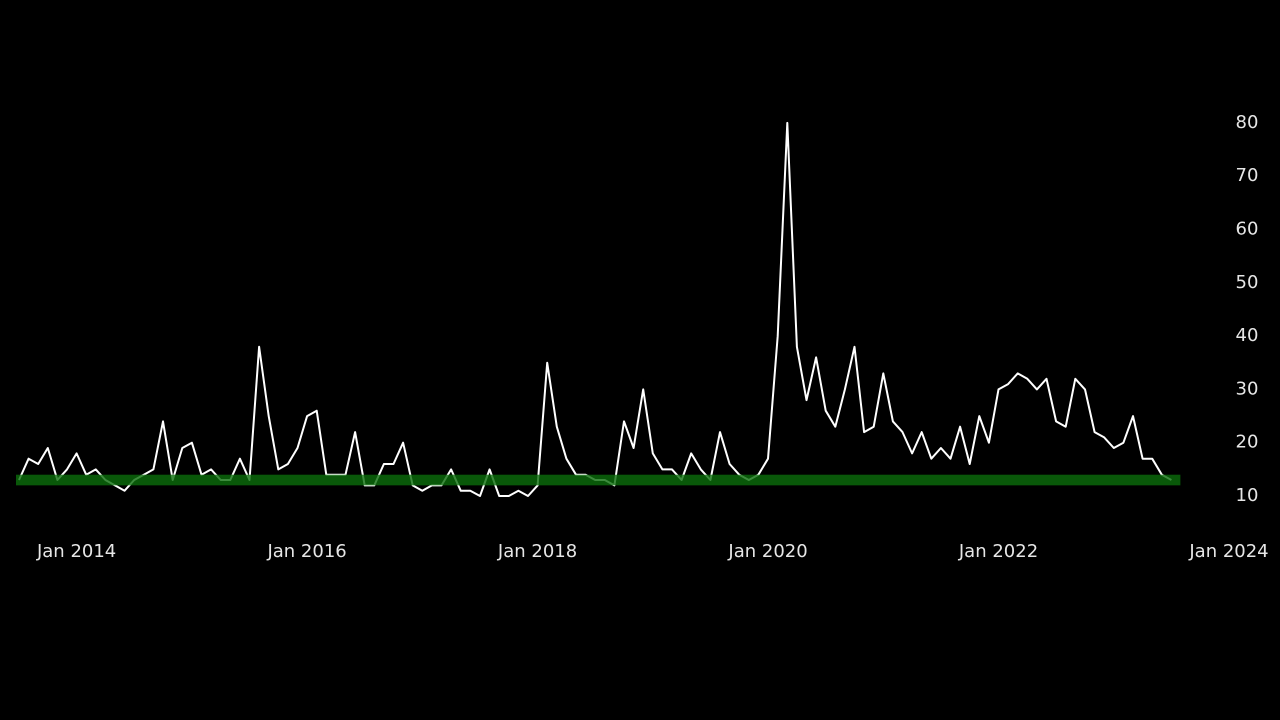 This screenshot has width=1280, height=720. What do you see at coordinates (537, 551) in the screenshot?
I see `x-tick-label: Jan 2018` at bounding box center [537, 551].